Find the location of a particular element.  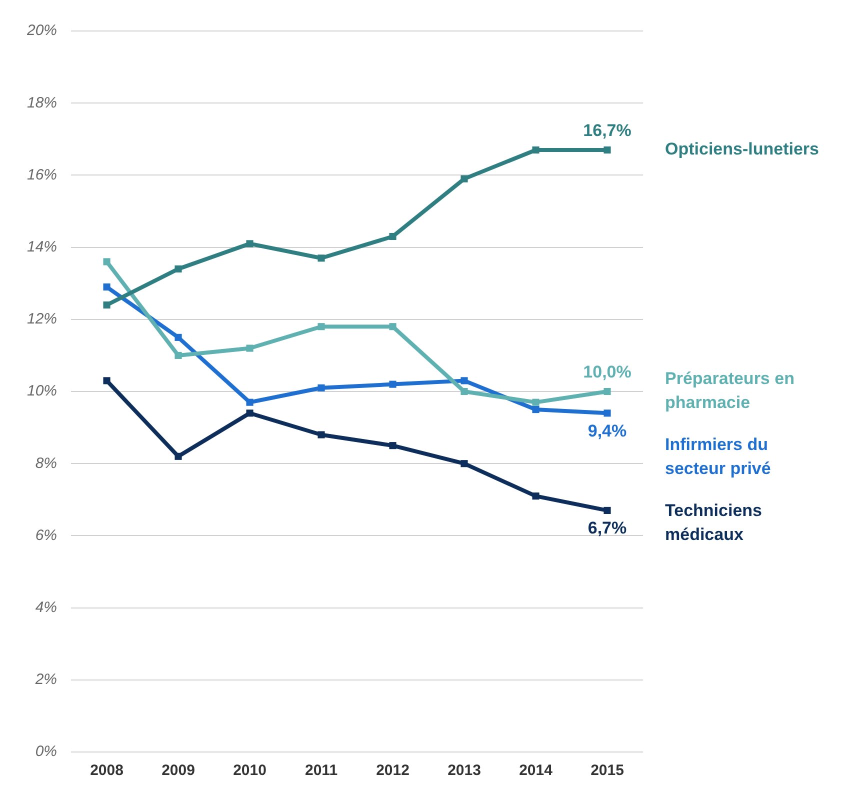

data-label: 16,7% is located at coordinates (607, 130).